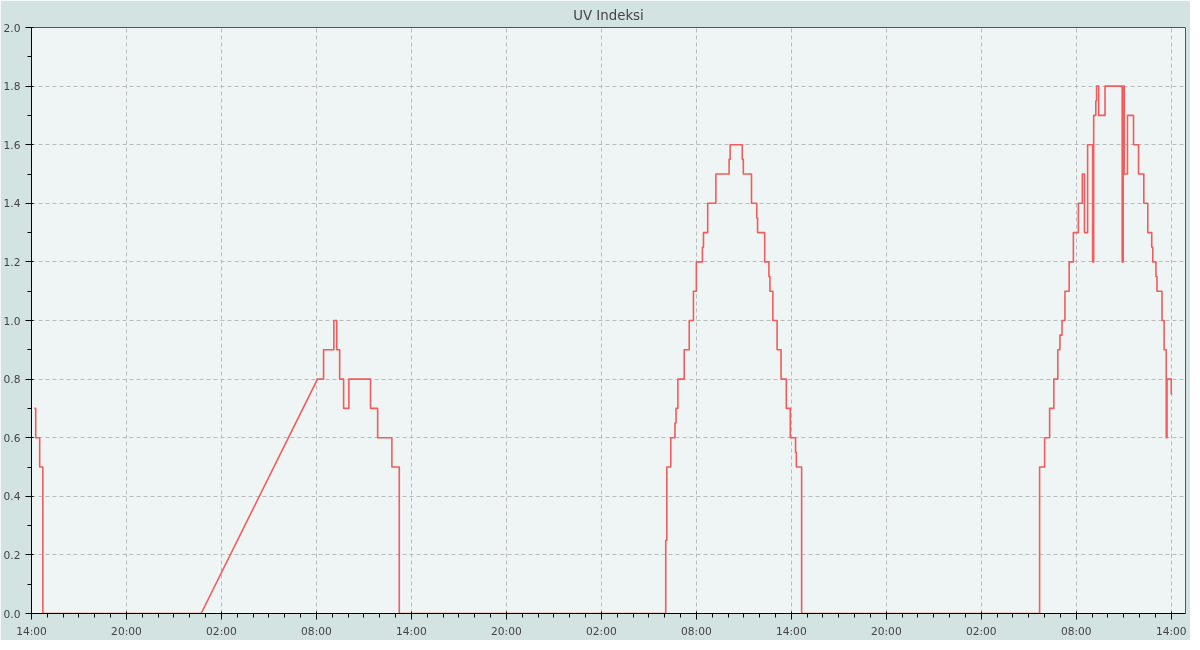 The image size is (1200, 650). Describe the element at coordinates (12, 204) in the screenshot. I see `y-tick-label: 1.4` at that location.